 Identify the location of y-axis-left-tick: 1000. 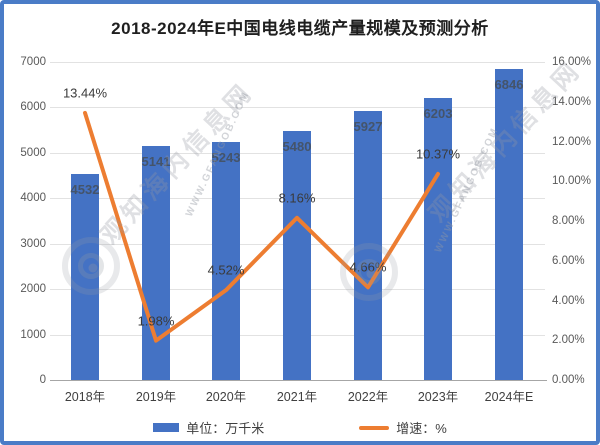
(33, 334).